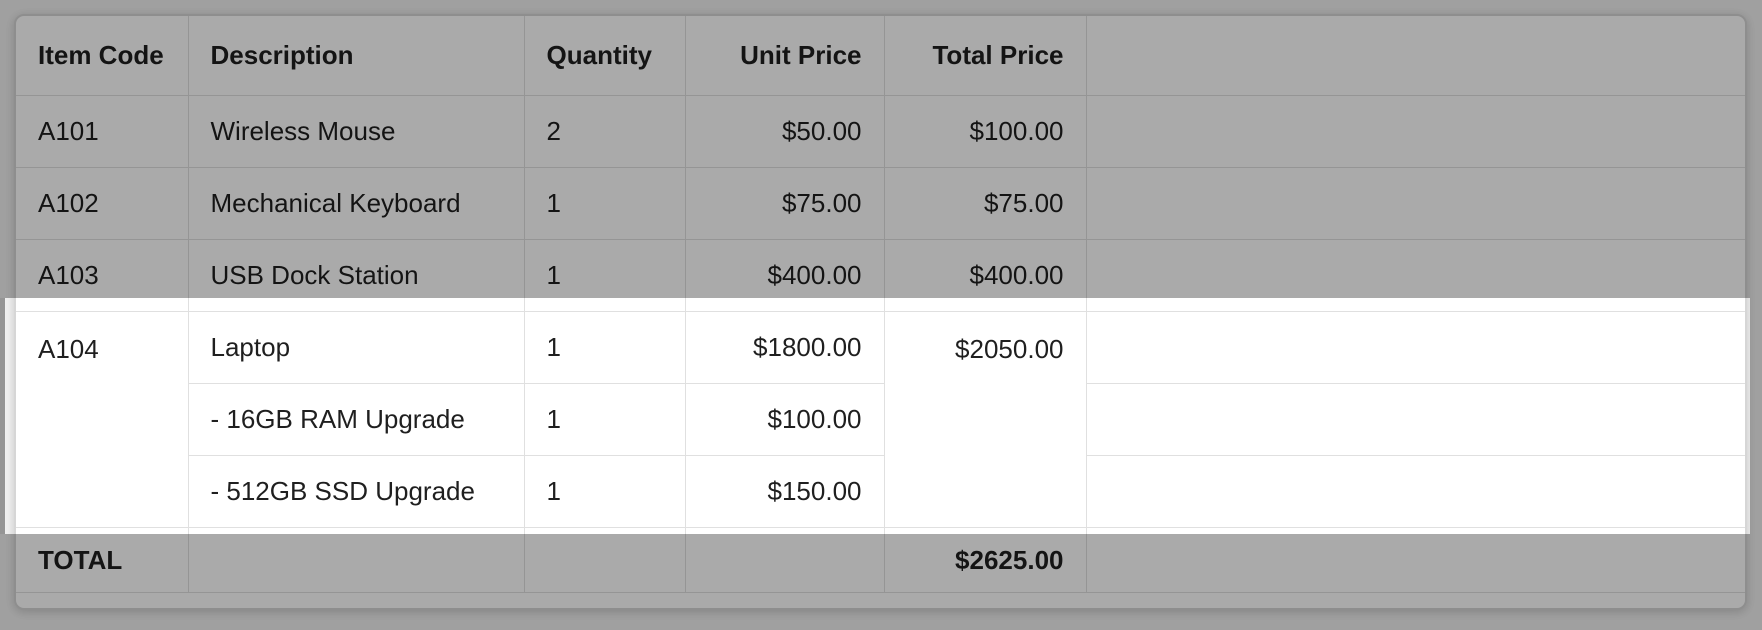 This screenshot has width=1762, height=630. Describe the element at coordinates (356, 491) in the screenshot. I see `description-cell: - 512GB SSD Upgrade` at that location.